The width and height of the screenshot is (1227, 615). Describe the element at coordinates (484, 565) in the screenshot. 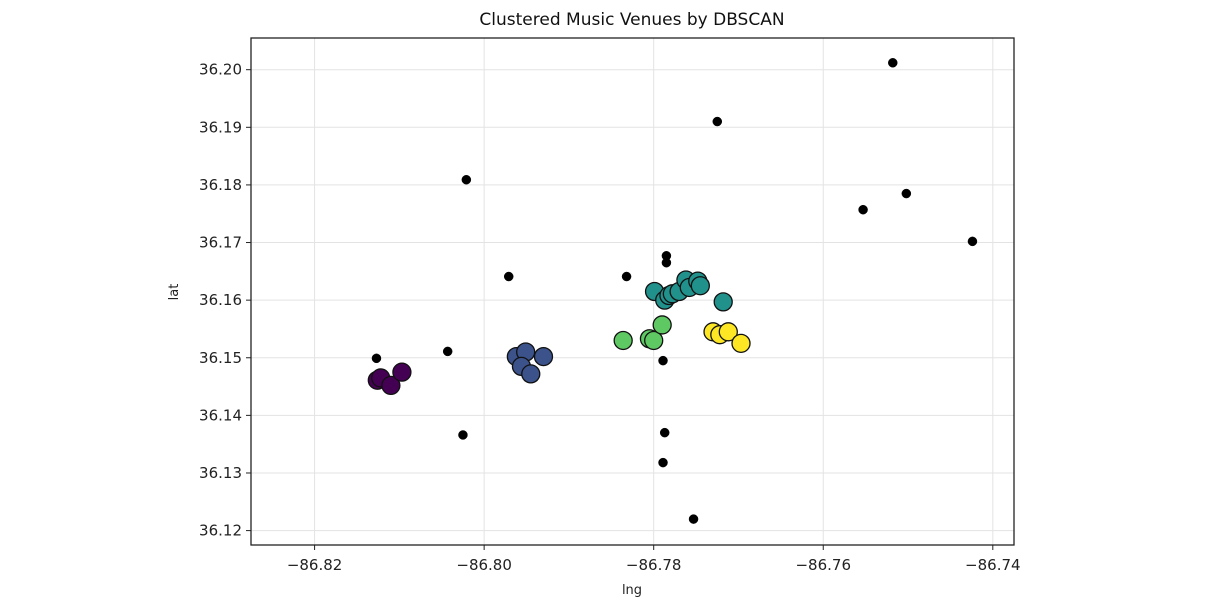

I see `x-tick-label: −86.80` at that location.